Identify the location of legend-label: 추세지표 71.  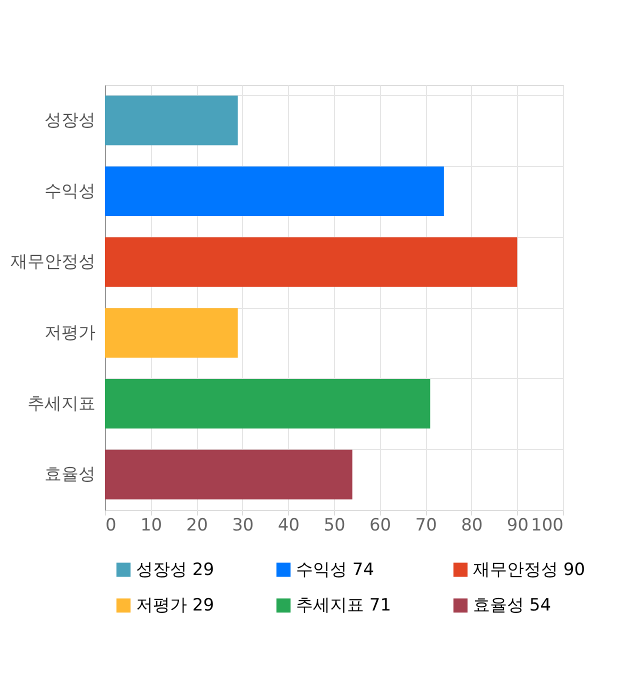
(344, 606).